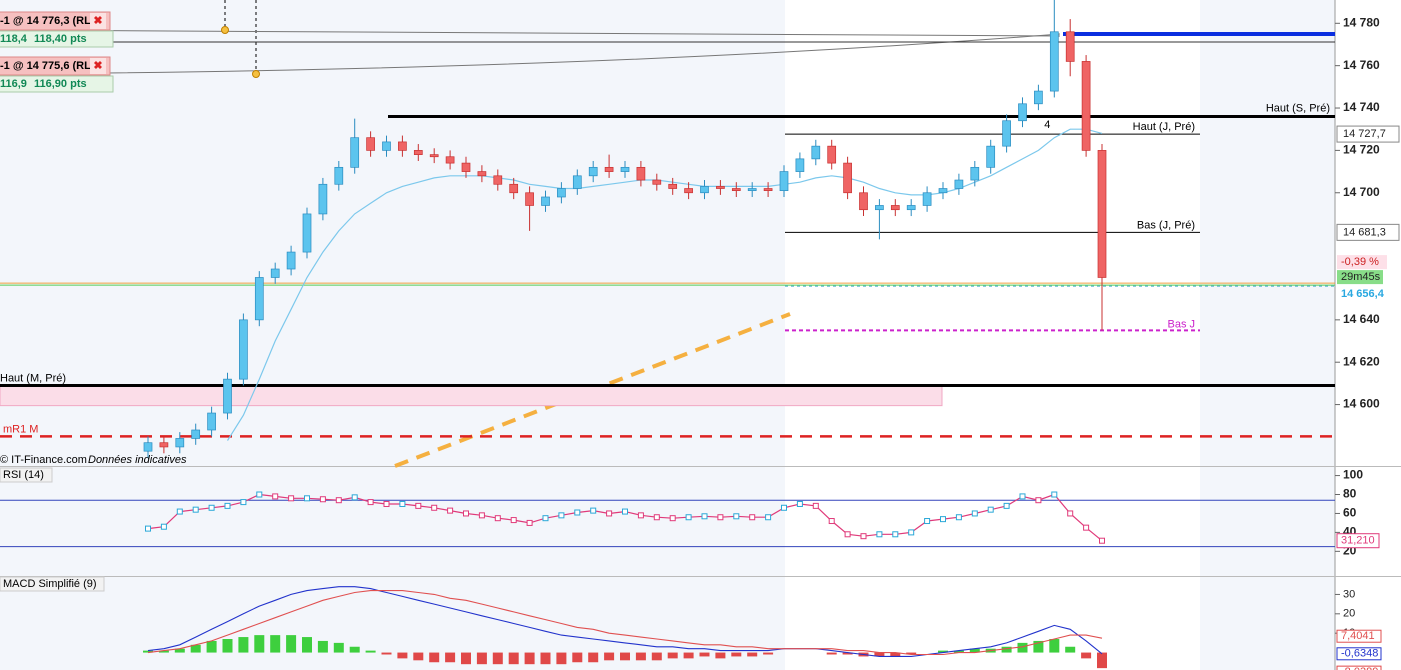 The image size is (1401, 670). I want to click on y-tick-label: 14 600, so click(1361, 404).